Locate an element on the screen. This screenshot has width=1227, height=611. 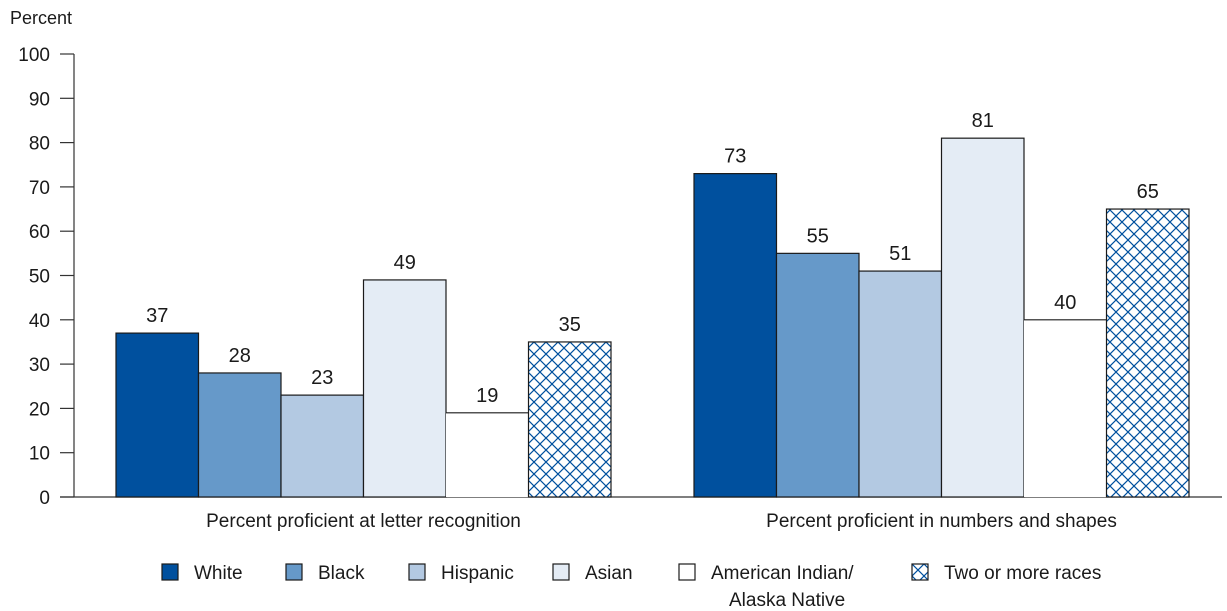
y-tick-label: 10 is located at coordinates (39, 454).